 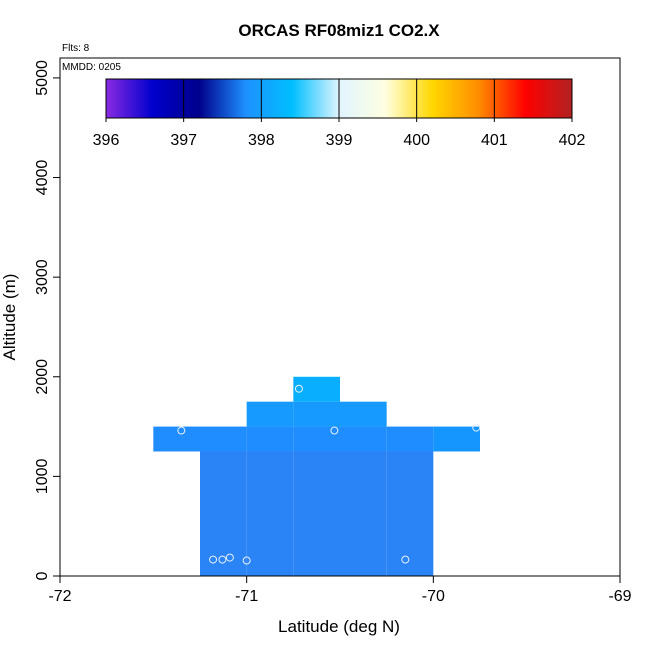 I want to click on y-tick-label: 4000, so click(x=42, y=178).